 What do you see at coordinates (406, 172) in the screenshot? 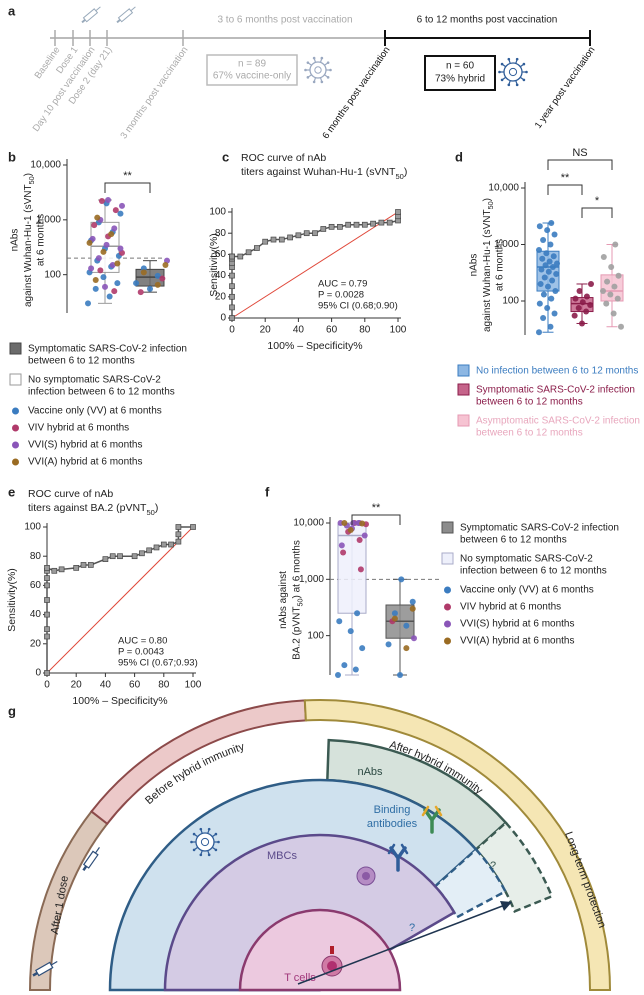
I see `chart-title-part: )` at bounding box center [406, 172].